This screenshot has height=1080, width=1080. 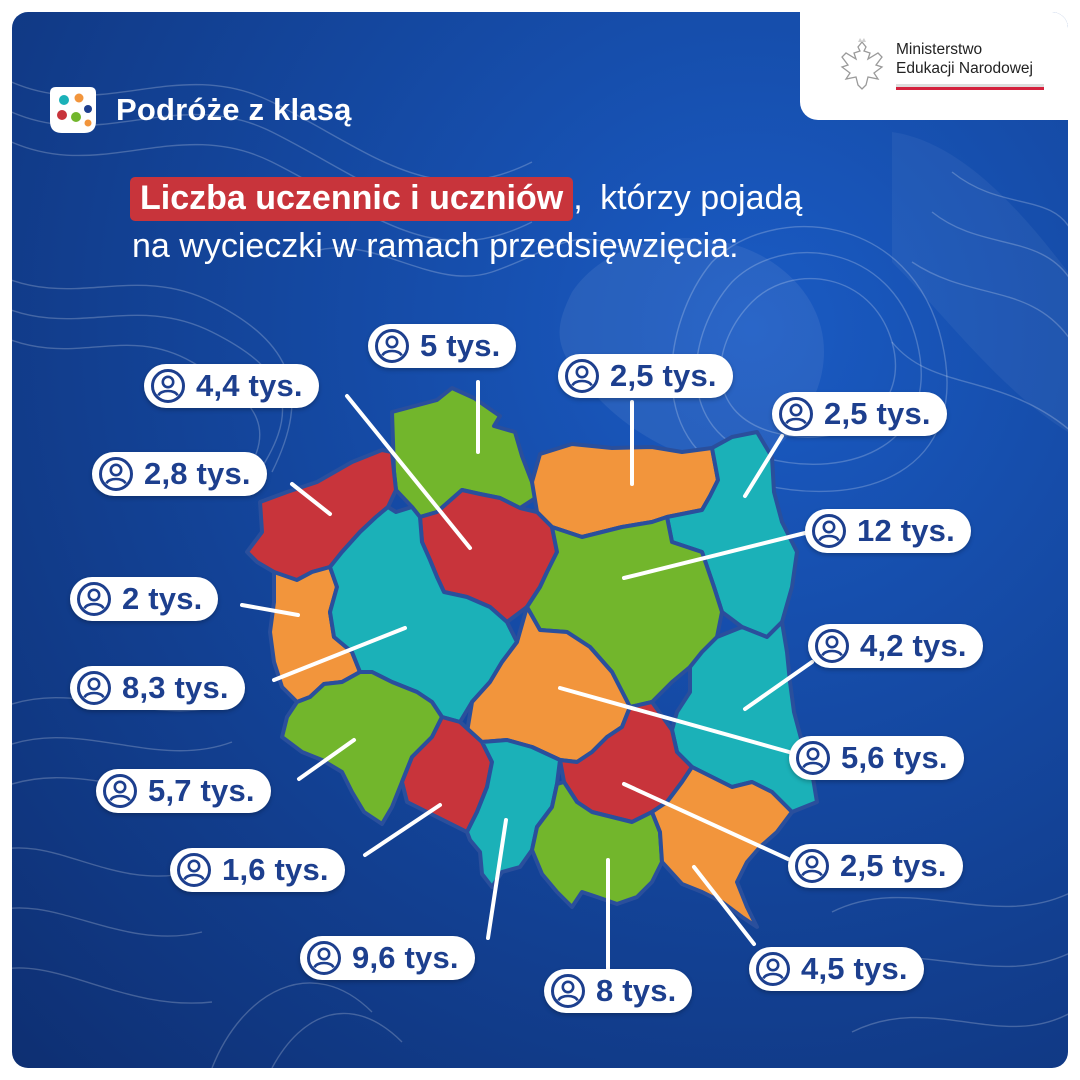 What do you see at coordinates (405, 957) in the screenshot?
I see `value-text: 9,6 tys.` at bounding box center [405, 957].